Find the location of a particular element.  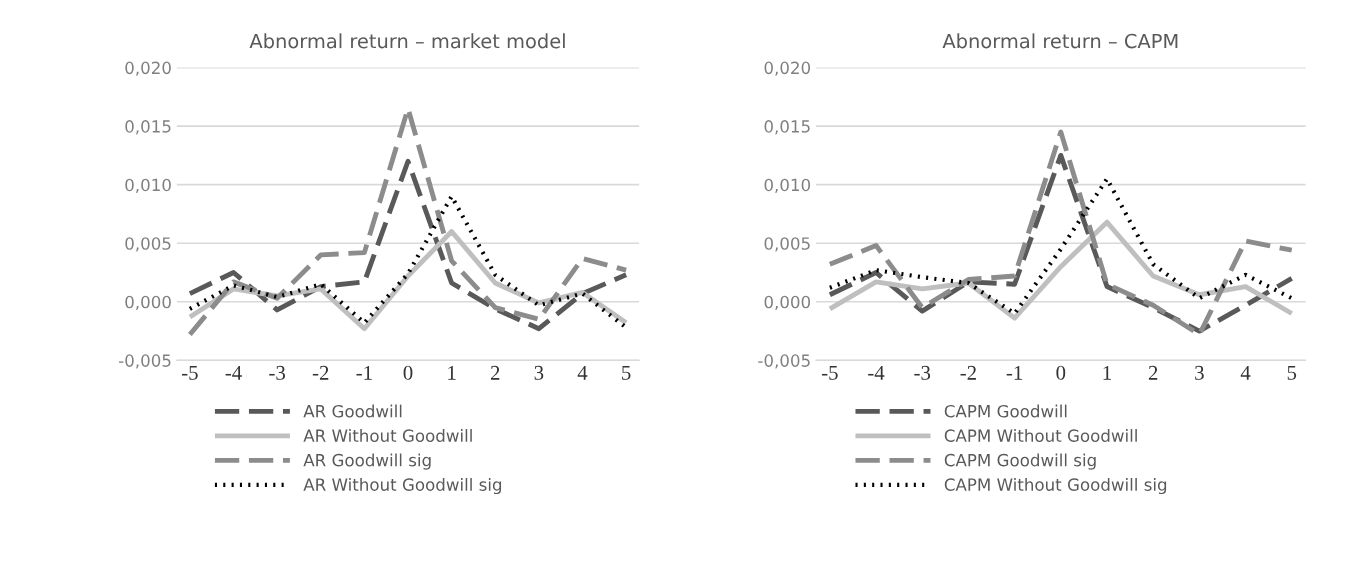

legend-label: CAPM Without Goodwill is located at coordinates (1040, 435).